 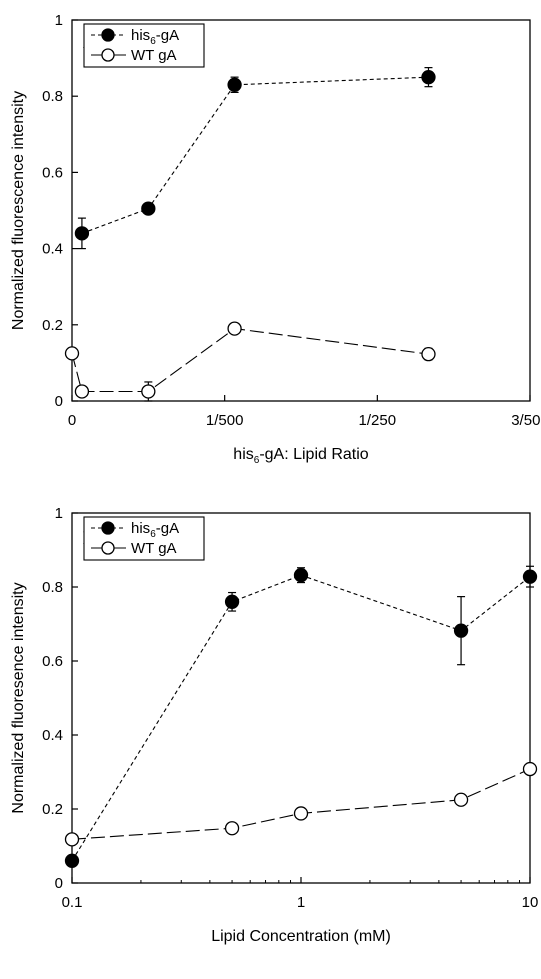 I want to click on x-tick-label: 0.1, so click(x=72, y=902).